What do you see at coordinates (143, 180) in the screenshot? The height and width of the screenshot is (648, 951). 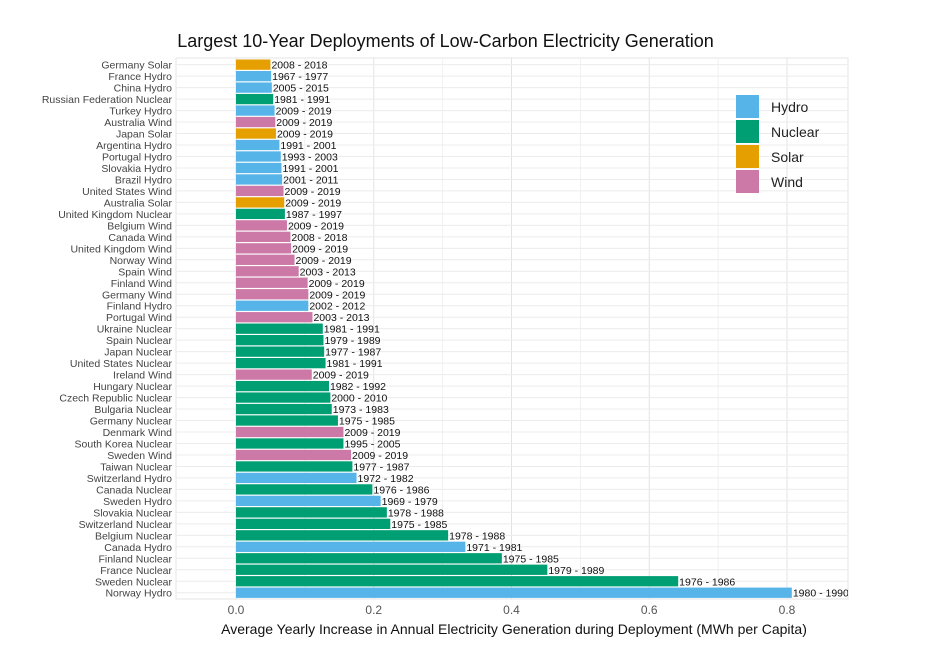 I see `y-tick-label-brazil-hydro: Brazil Hydro` at bounding box center [143, 180].